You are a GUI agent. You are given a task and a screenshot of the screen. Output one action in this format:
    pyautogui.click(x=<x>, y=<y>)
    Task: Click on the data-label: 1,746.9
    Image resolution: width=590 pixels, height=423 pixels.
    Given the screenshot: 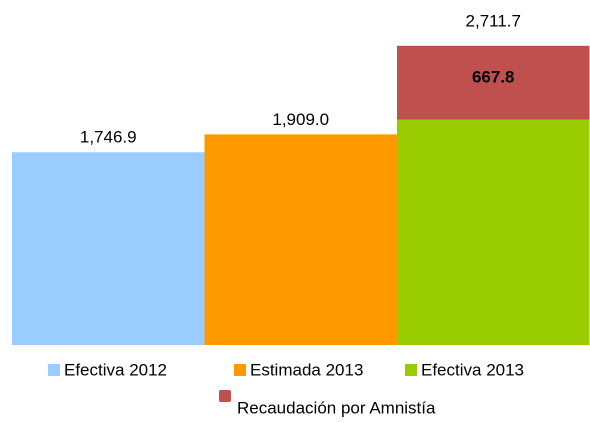 What is the action you would take?
    pyautogui.click(x=108, y=137)
    